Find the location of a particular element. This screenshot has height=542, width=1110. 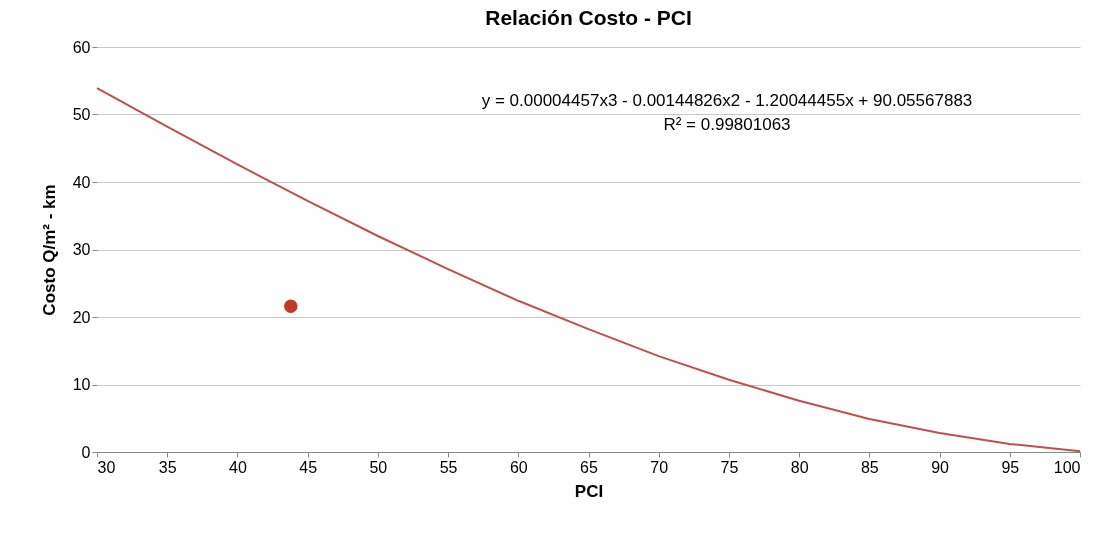

annotation: R² = 0.99801063 is located at coordinates (727, 124).